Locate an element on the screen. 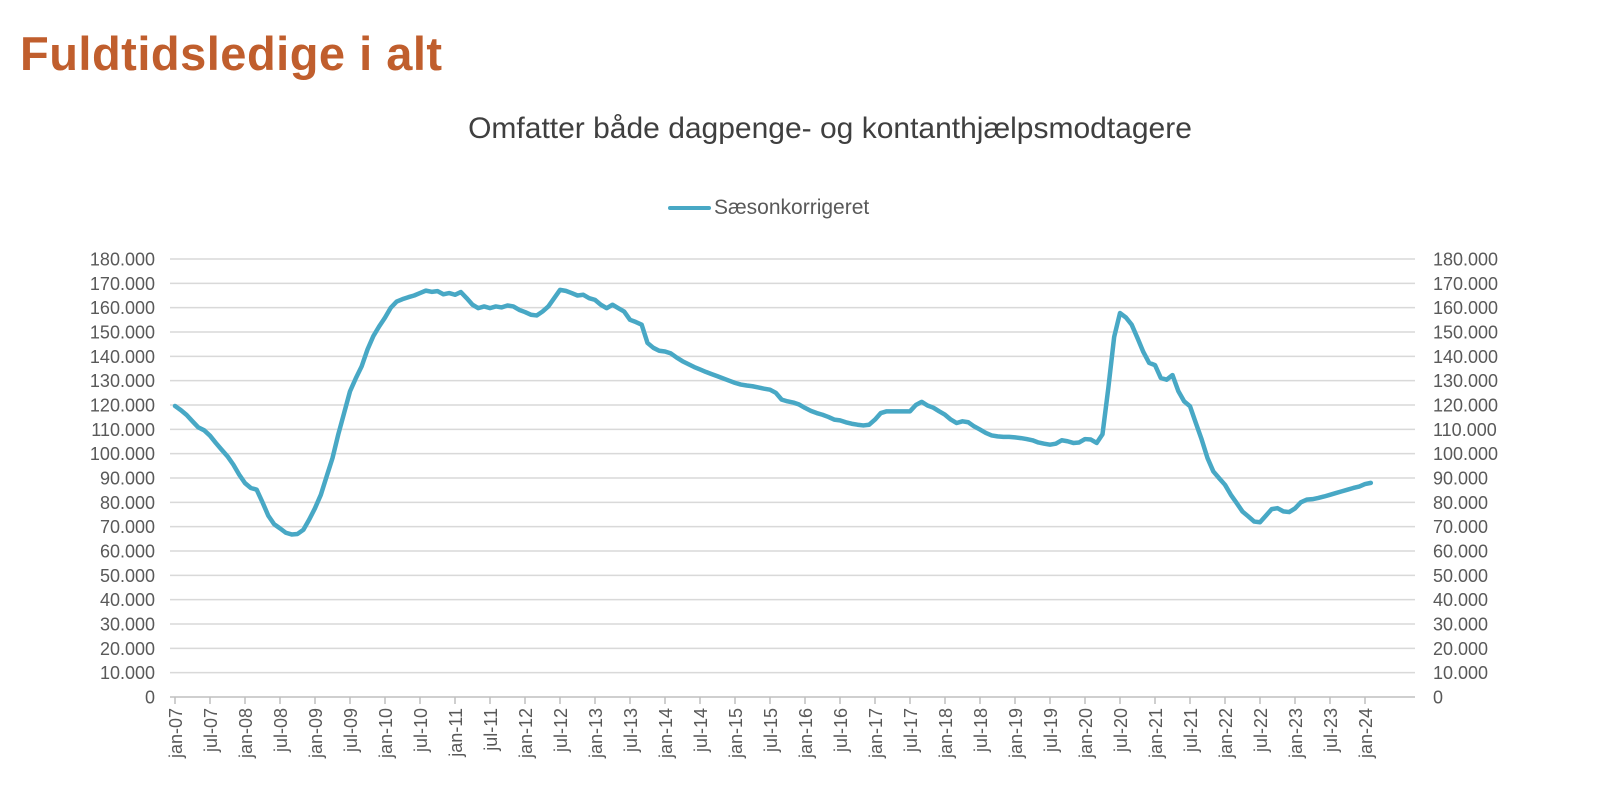 The image size is (1600, 800). y-axis-tick-label-left: 180.000 is located at coordinates (122, 260).